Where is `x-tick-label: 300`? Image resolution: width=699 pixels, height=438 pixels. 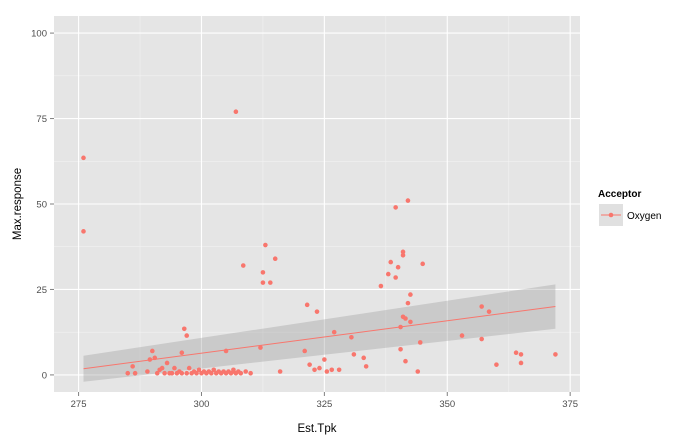
x-tick-label: 300 is located at coordinates (202, 404).